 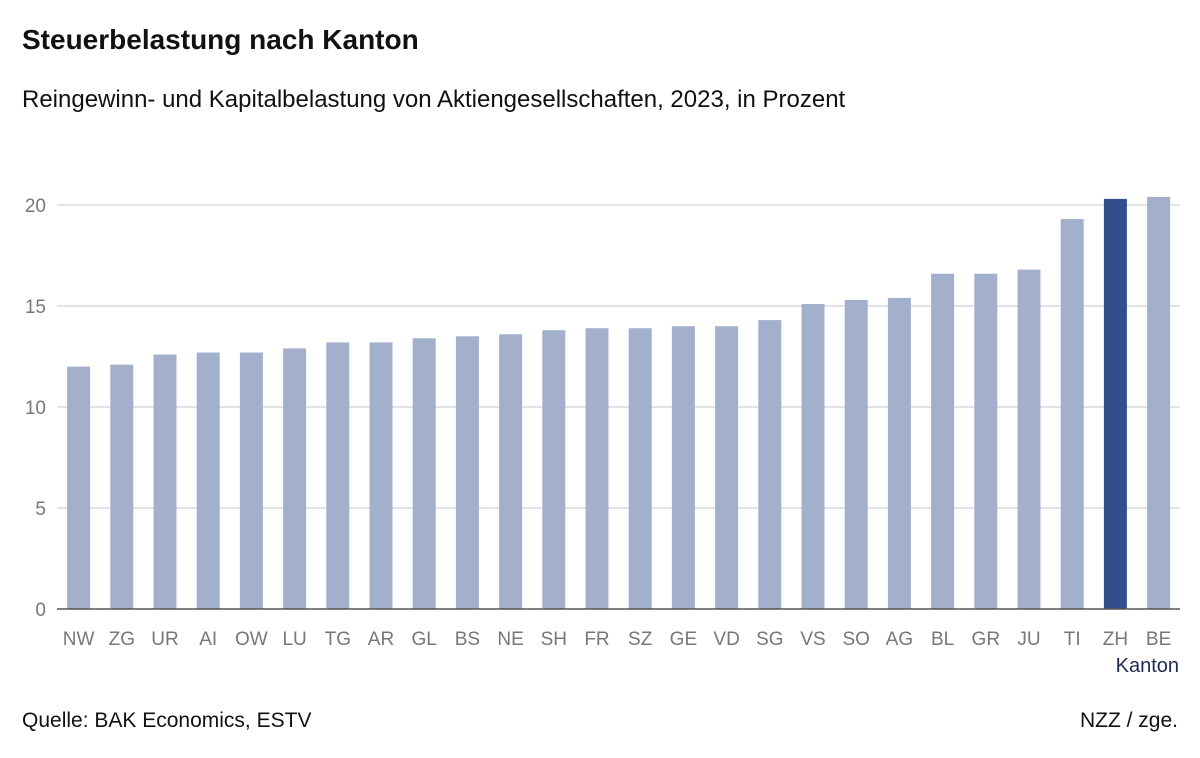 I want to click on bar-fr, so click(x=597, y=468).